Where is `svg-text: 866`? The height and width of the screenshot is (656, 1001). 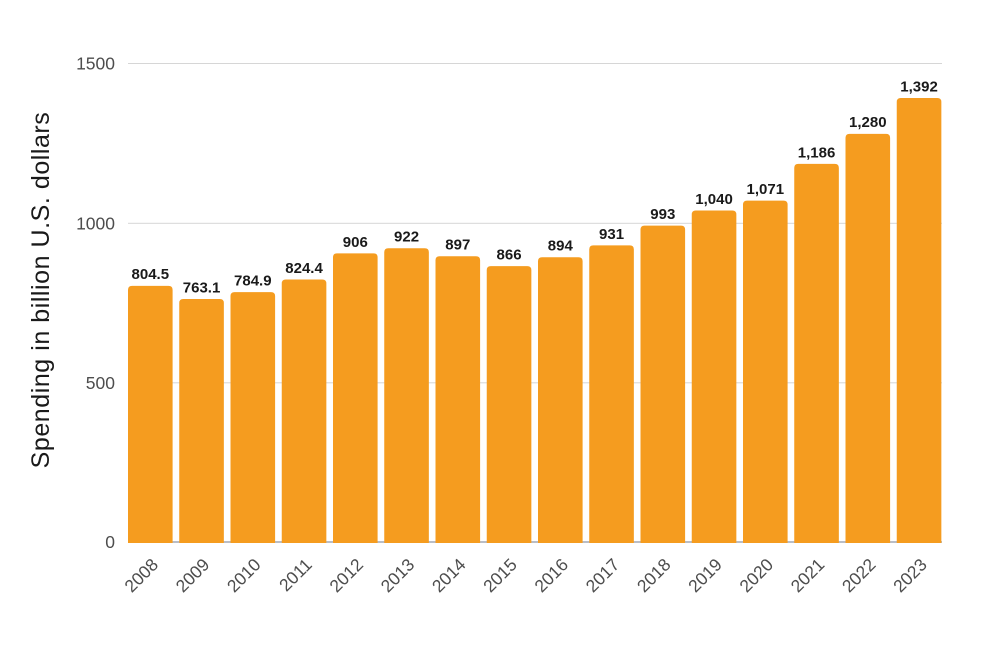 svg-text: 866 is located at coordinates (509, 255).